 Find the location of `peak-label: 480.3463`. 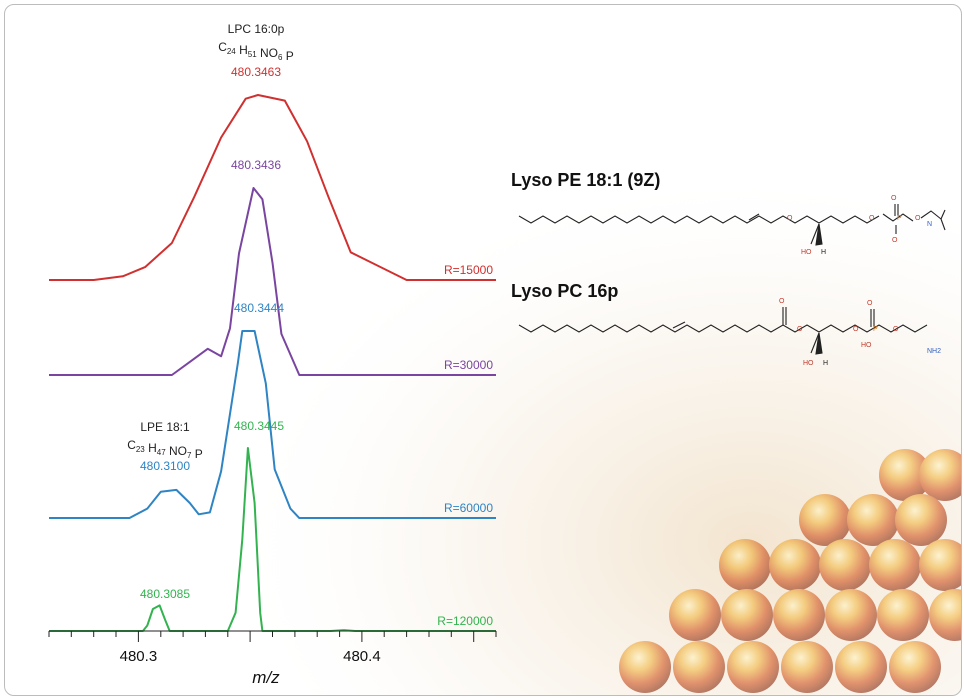

peak-label: 480.3463 is located at coordinates (256, 72).